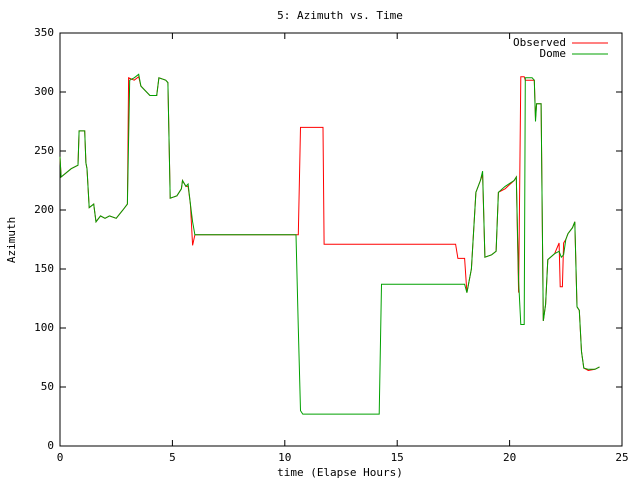 Image resolution: width=640 pixels, height=480 pixels. Describe the element at coordinates (621, 457) in the screenshot. I see `x-tick-label: 25` at that location.